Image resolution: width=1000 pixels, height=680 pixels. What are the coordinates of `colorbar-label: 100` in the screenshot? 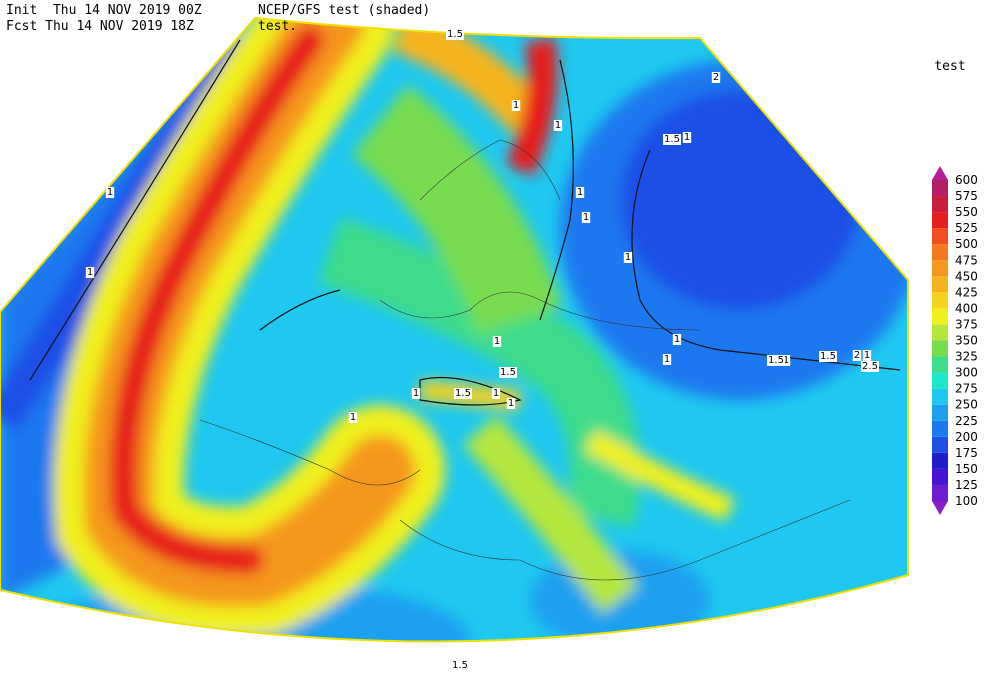 It's located at (966, 501).